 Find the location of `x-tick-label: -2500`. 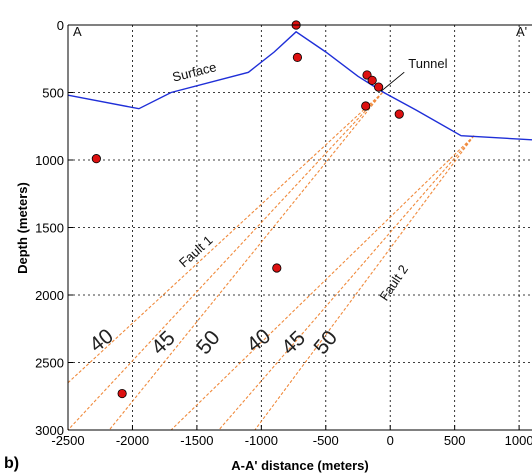

x-tick-label: -2500 is located at coordinates (67, 440).